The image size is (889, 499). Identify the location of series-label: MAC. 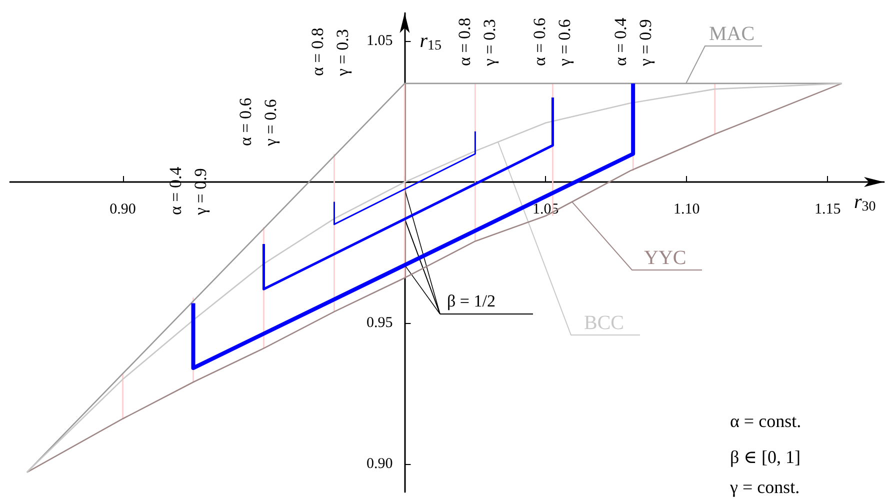
(732, 34).